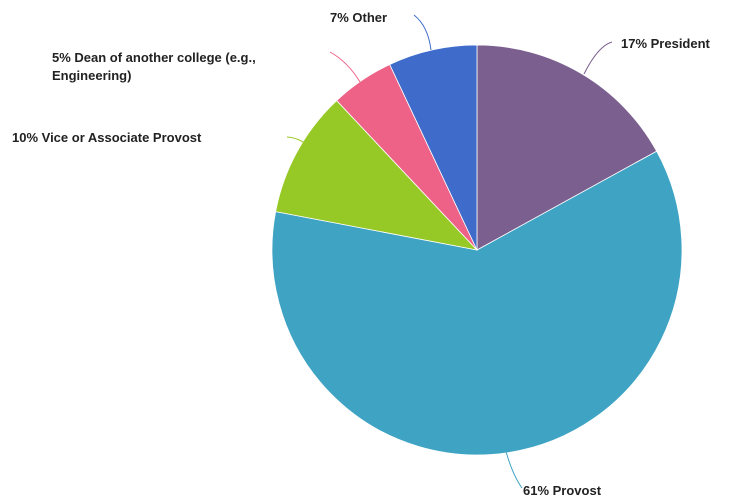 The height and width of the screenshot is (504, 731). What do you see at coordinates (345, 67) in the screenshot?
I see `leader-line-dean` at bounding box center [345, 67].